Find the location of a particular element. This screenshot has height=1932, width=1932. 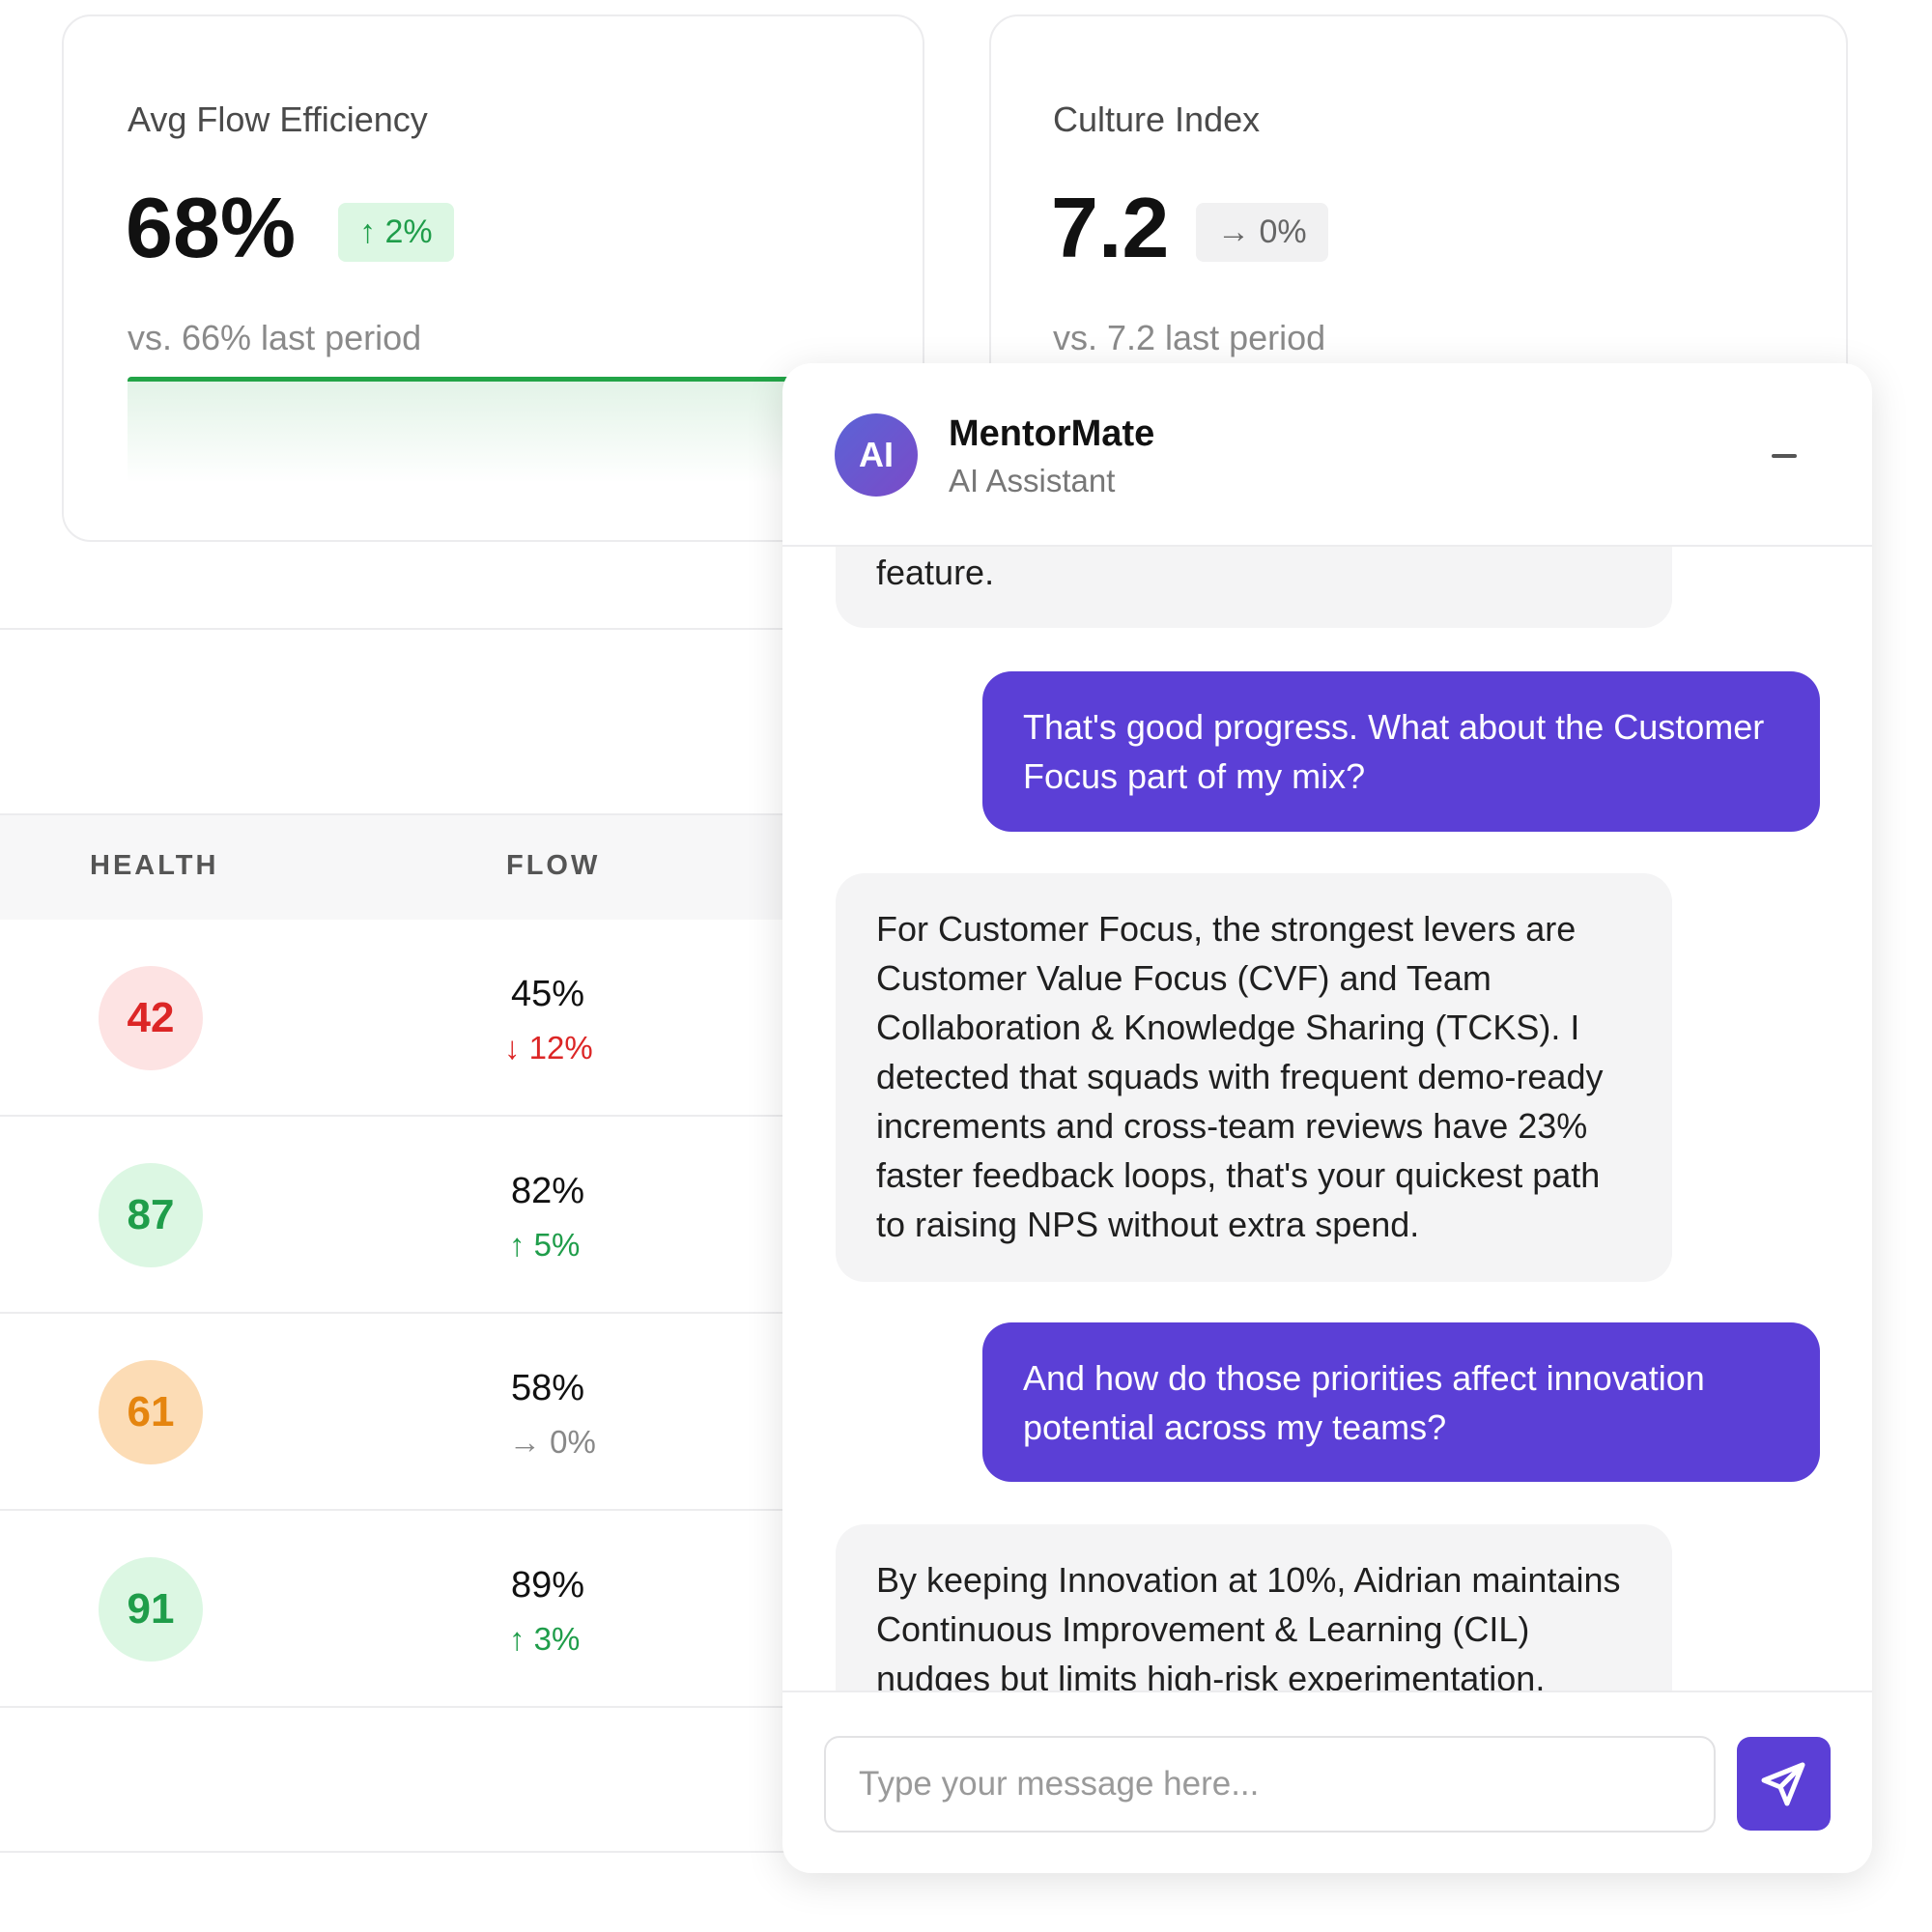

flow-value: 45% is located at coordinates (548, 994).